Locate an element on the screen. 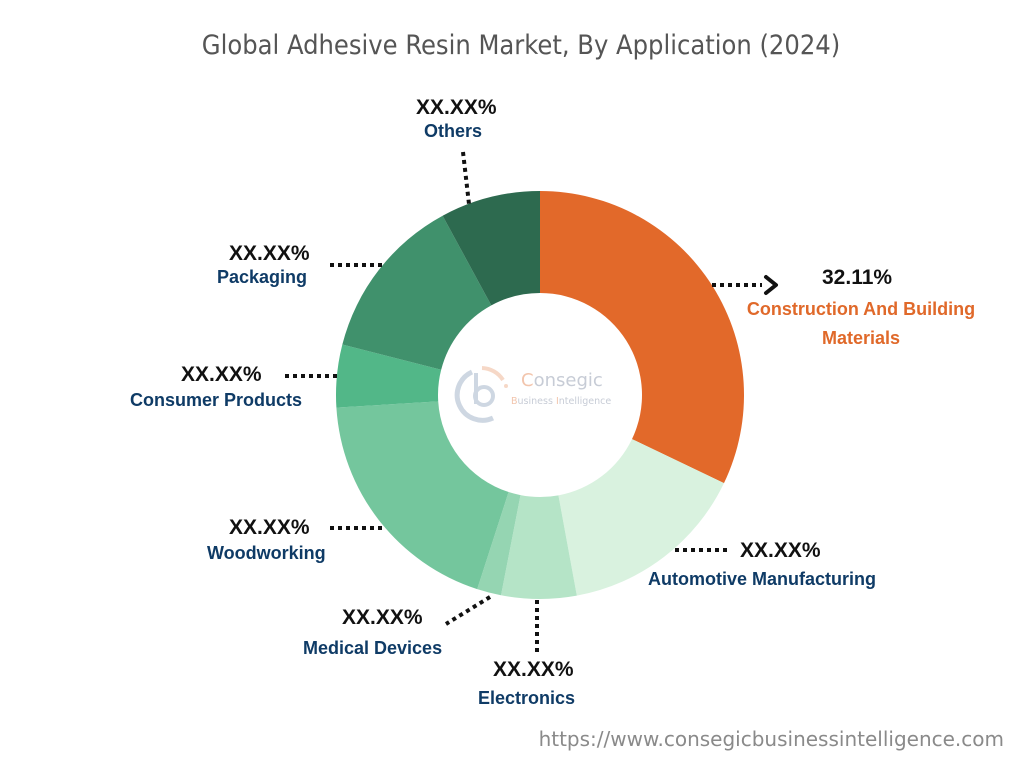  leader-line-medical is located at coordinates (468, 610).